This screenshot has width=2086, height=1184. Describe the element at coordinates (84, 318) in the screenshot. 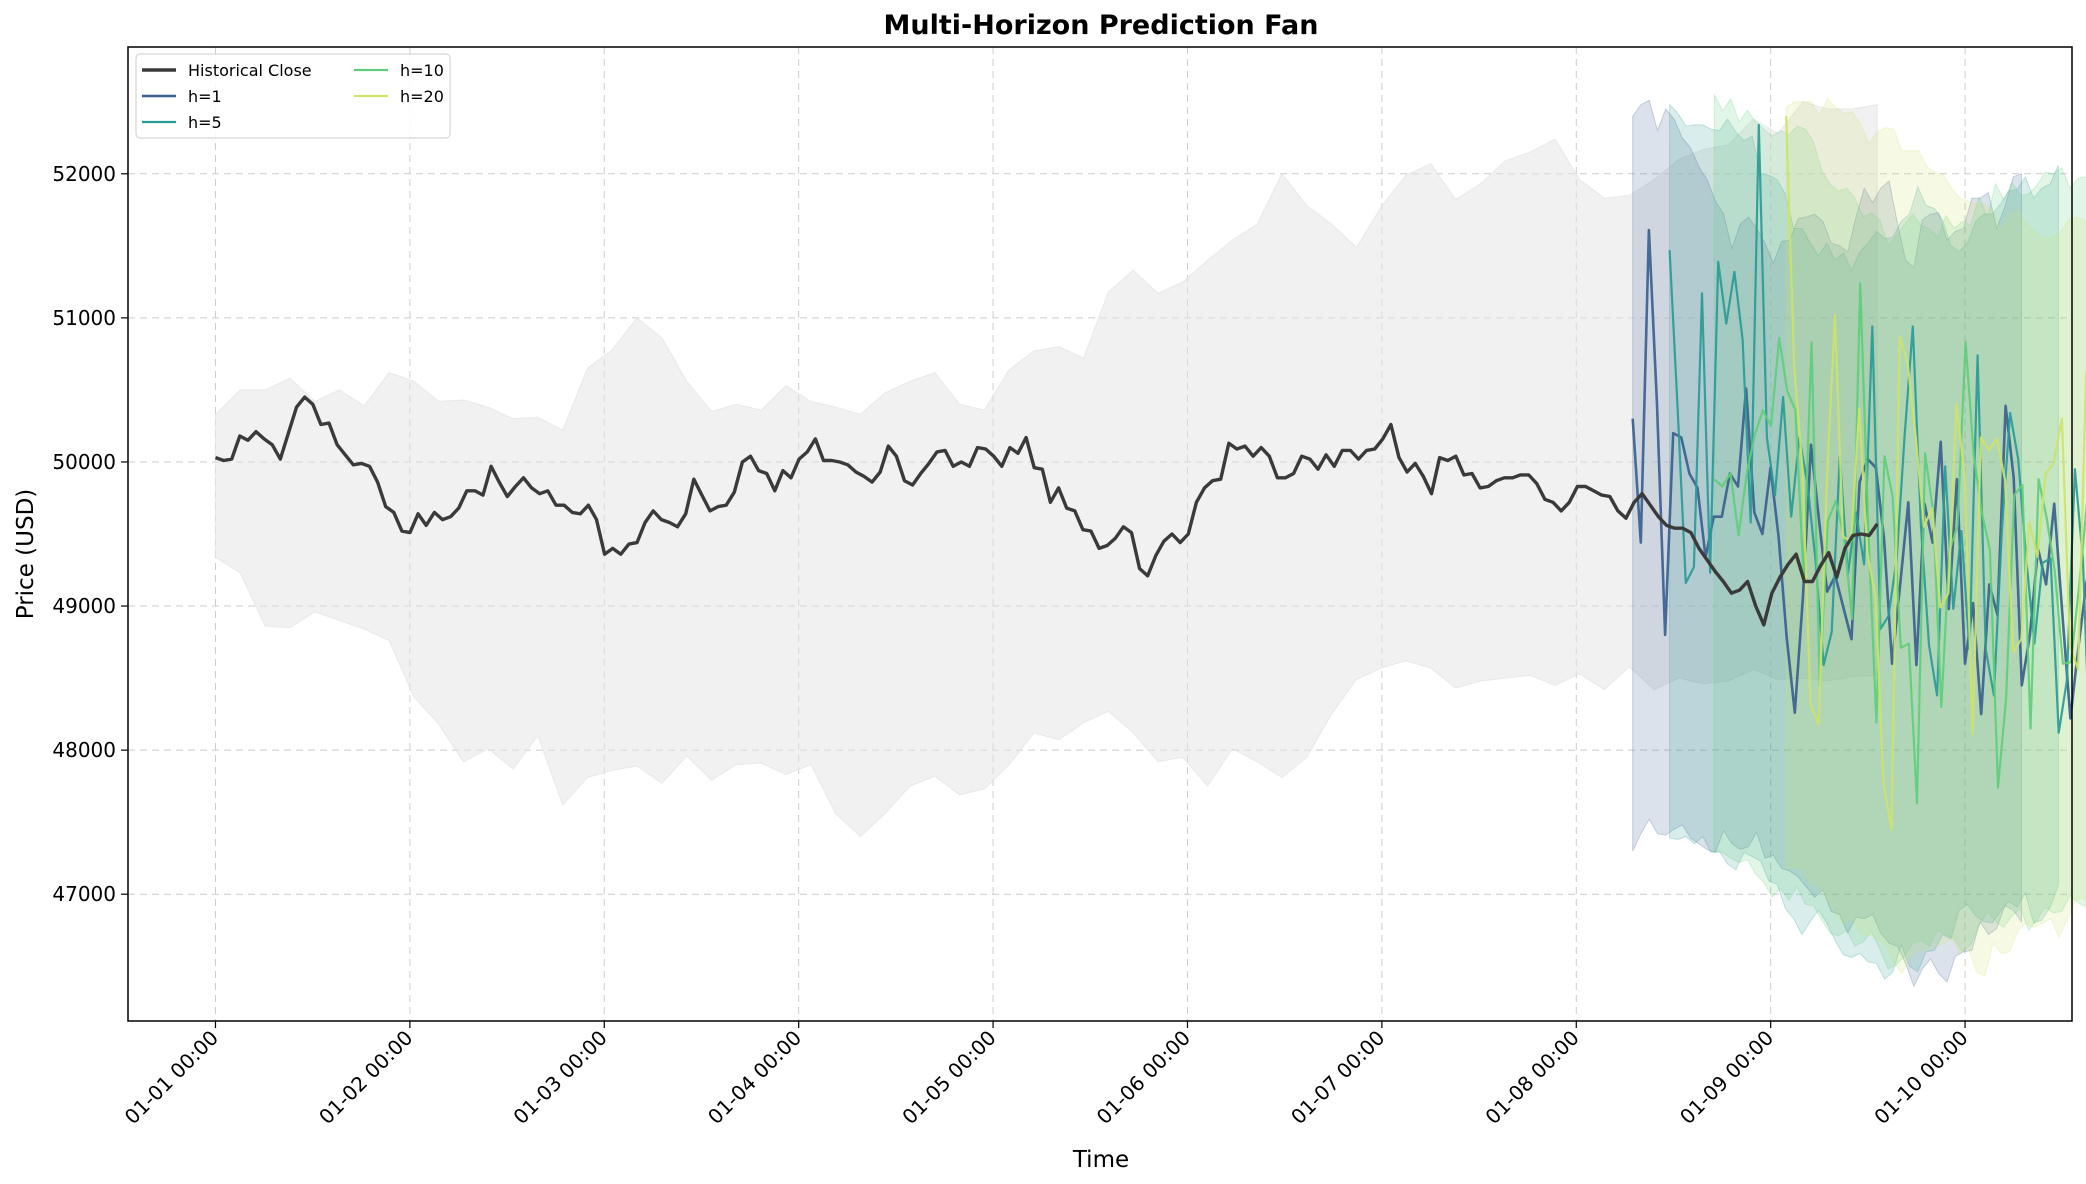

I see `y-tick-label: 51000` at that location.